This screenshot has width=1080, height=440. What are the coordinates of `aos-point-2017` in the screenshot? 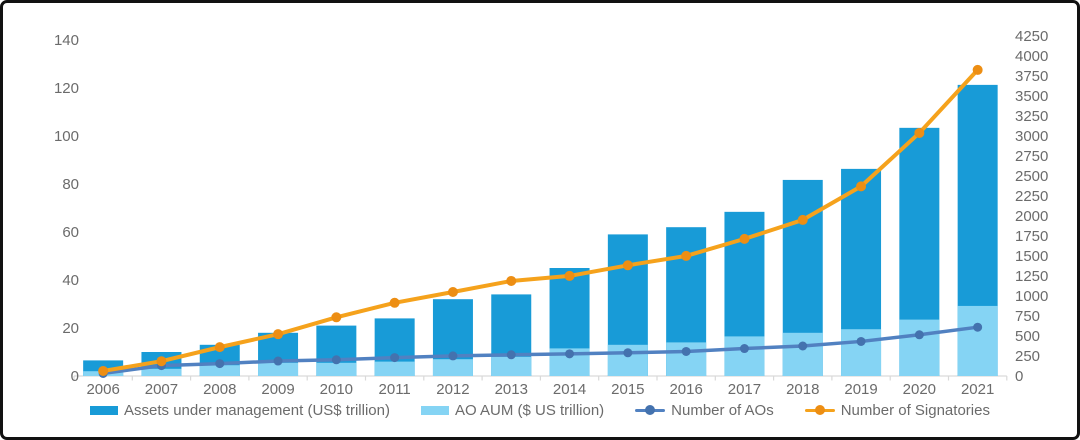 It's located at (744, 349).